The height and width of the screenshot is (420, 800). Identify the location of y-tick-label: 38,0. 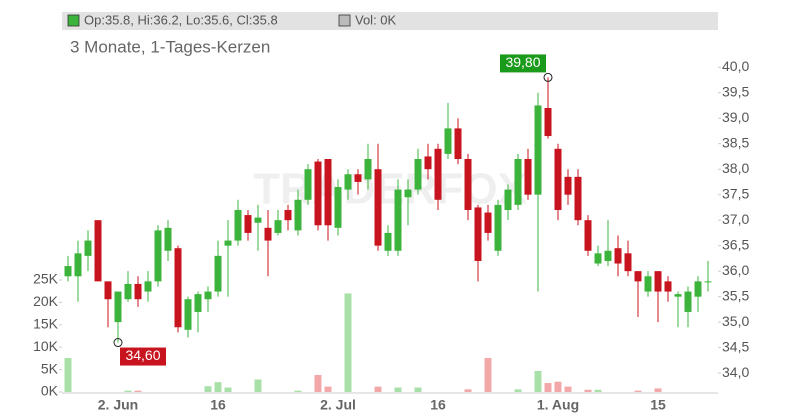
(735, 168).